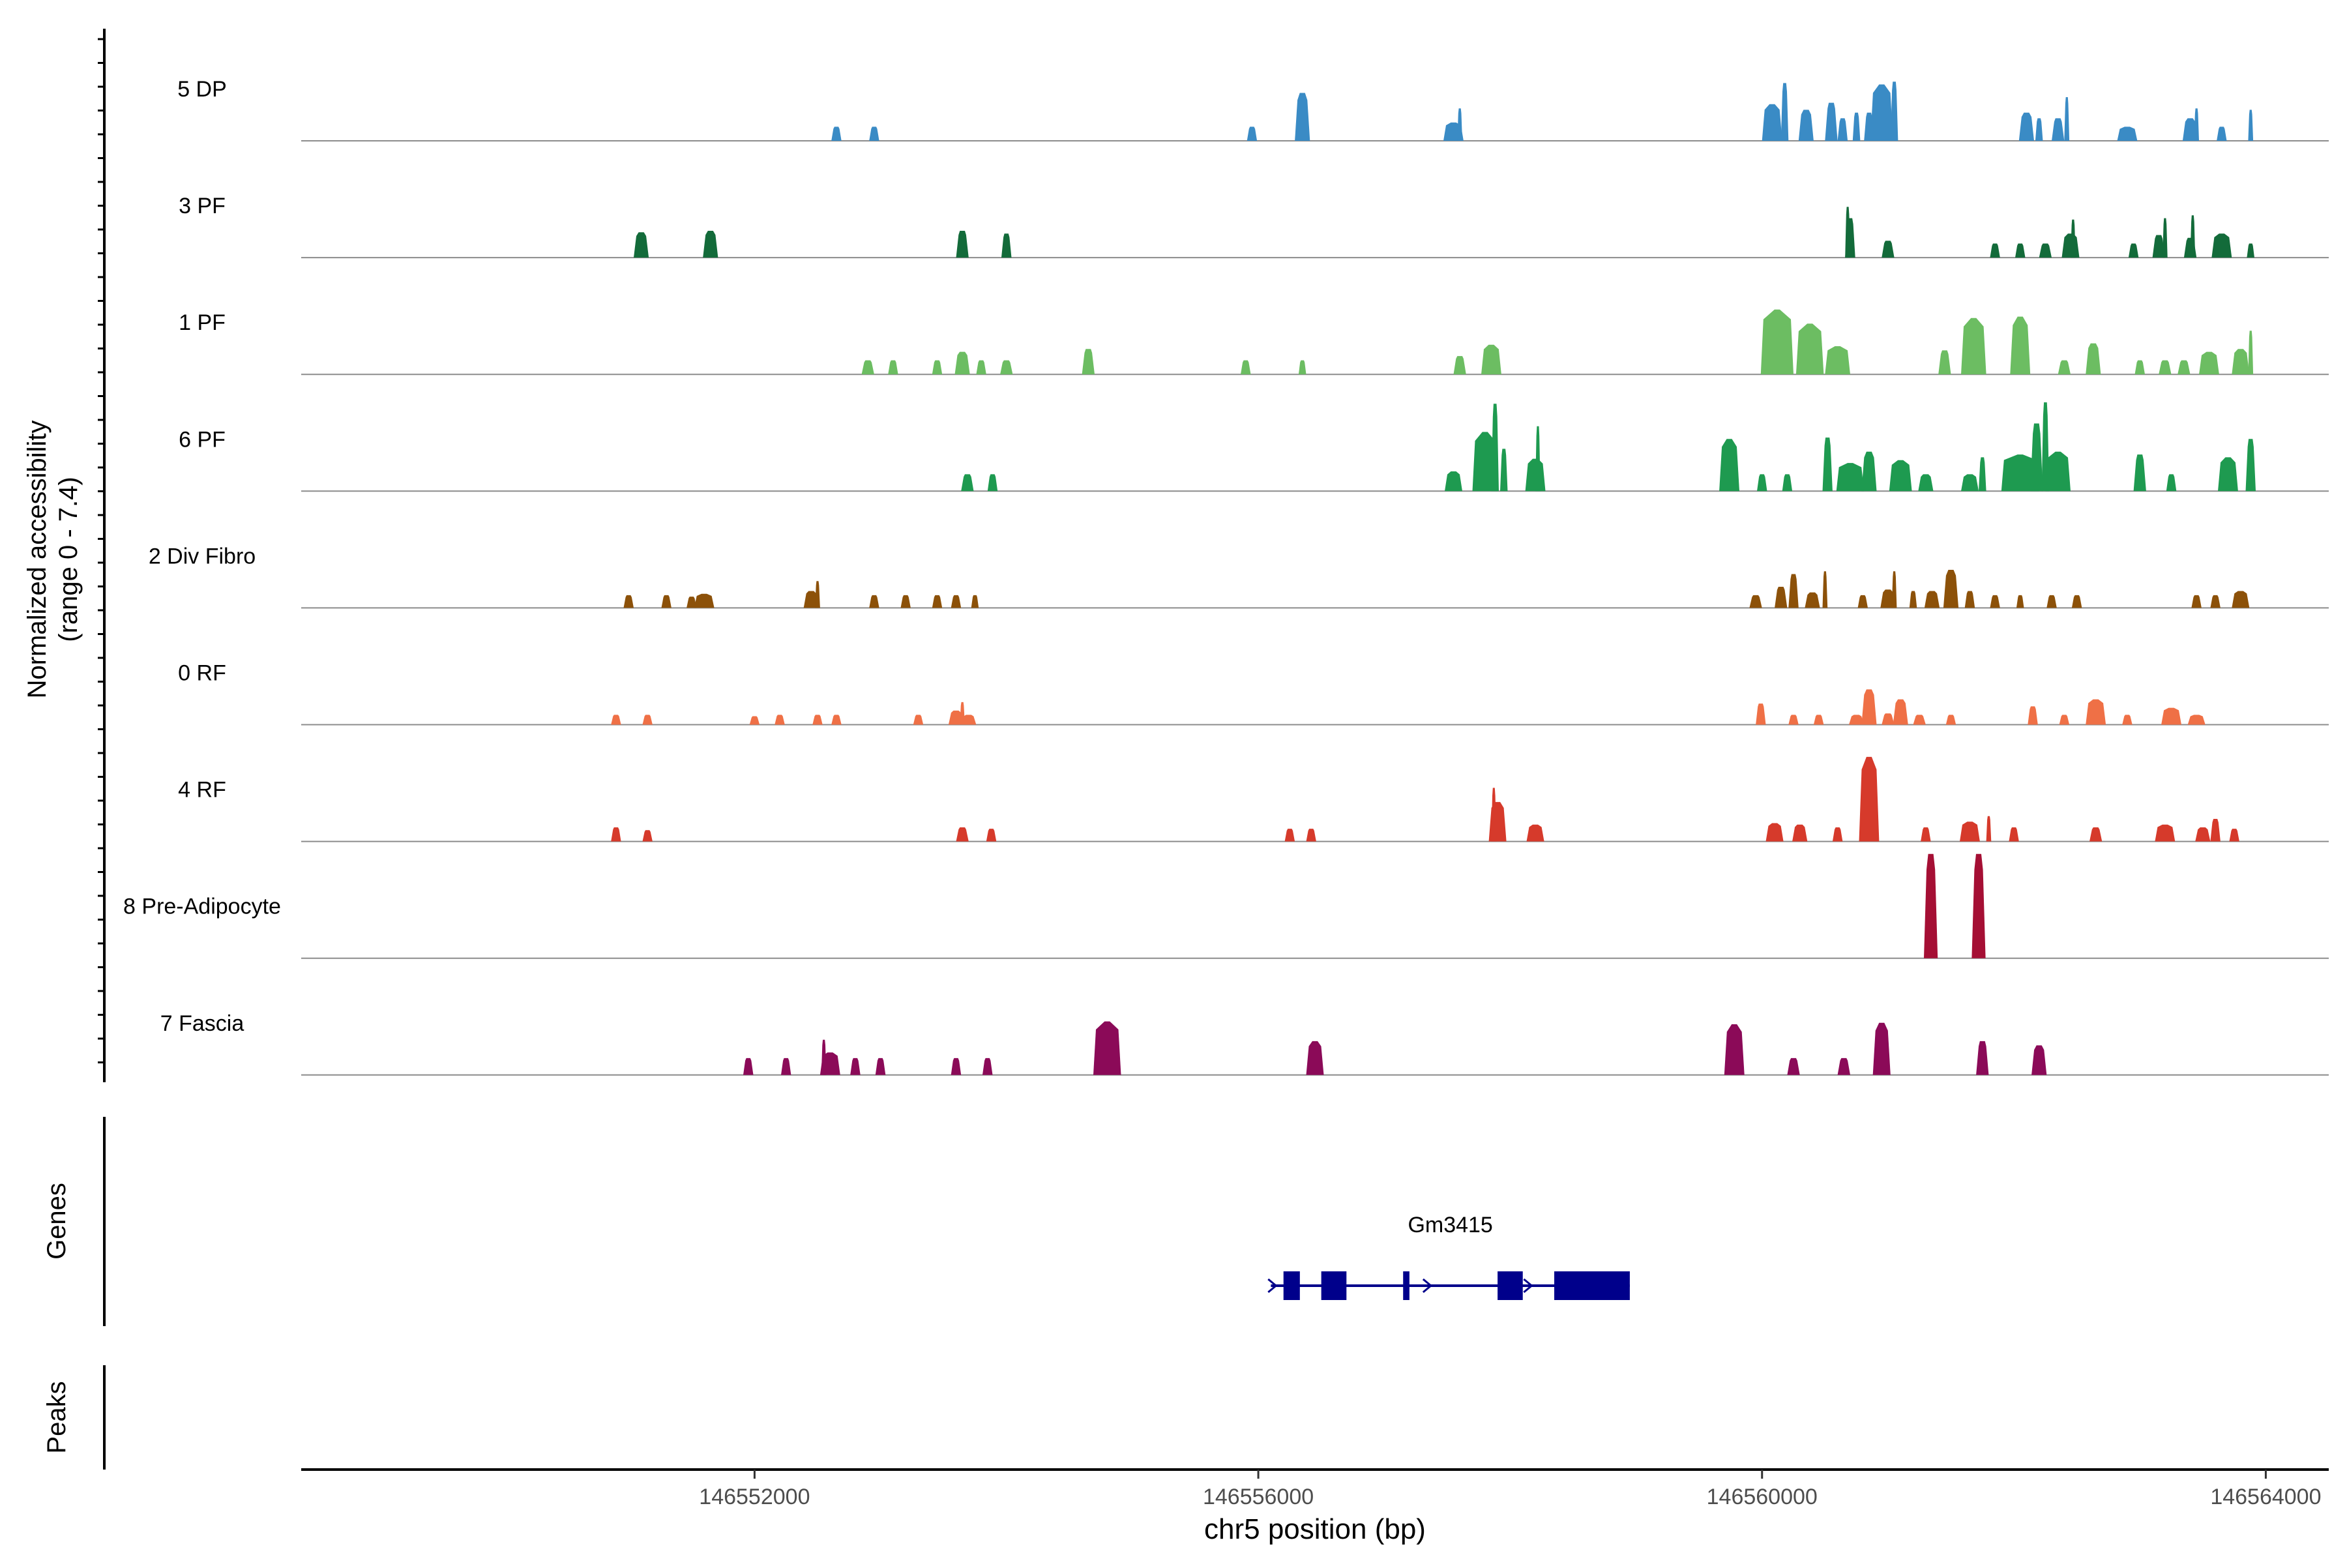 The height and width of the screenshot is (1568, 2347). What do you see at coordinates (202, 323) in the screenshot?
I see `track-label: 1 PF` at bounding box center [202, 323].